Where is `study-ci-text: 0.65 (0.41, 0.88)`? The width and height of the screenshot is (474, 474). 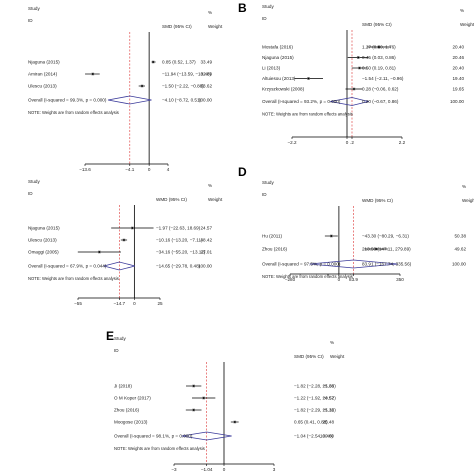
study-ci-text: 0.65 (0.41, 0.88) is located at coordinates (311, 422).